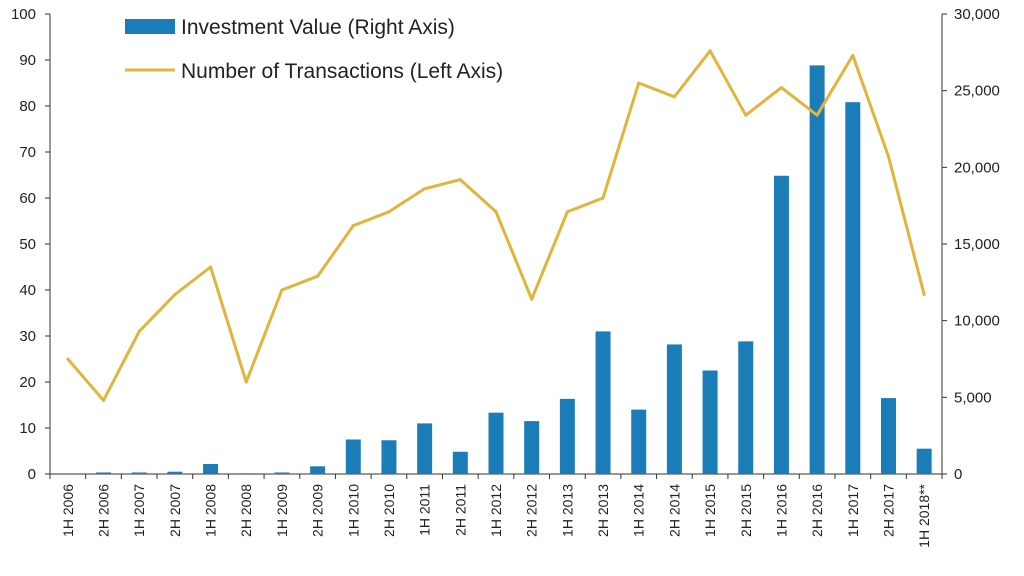 This screenshot has height=576, width=1024. What do you see at coordinates (924, 515) in the screenshot?
I see `x-category-label: 1H 2018**` at bounding box center [924, 515].